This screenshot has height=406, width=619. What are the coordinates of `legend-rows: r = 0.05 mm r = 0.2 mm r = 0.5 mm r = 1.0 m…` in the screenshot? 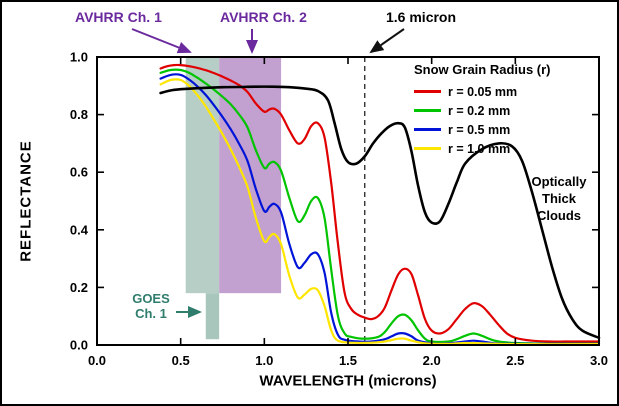 It's located at (482, 120).